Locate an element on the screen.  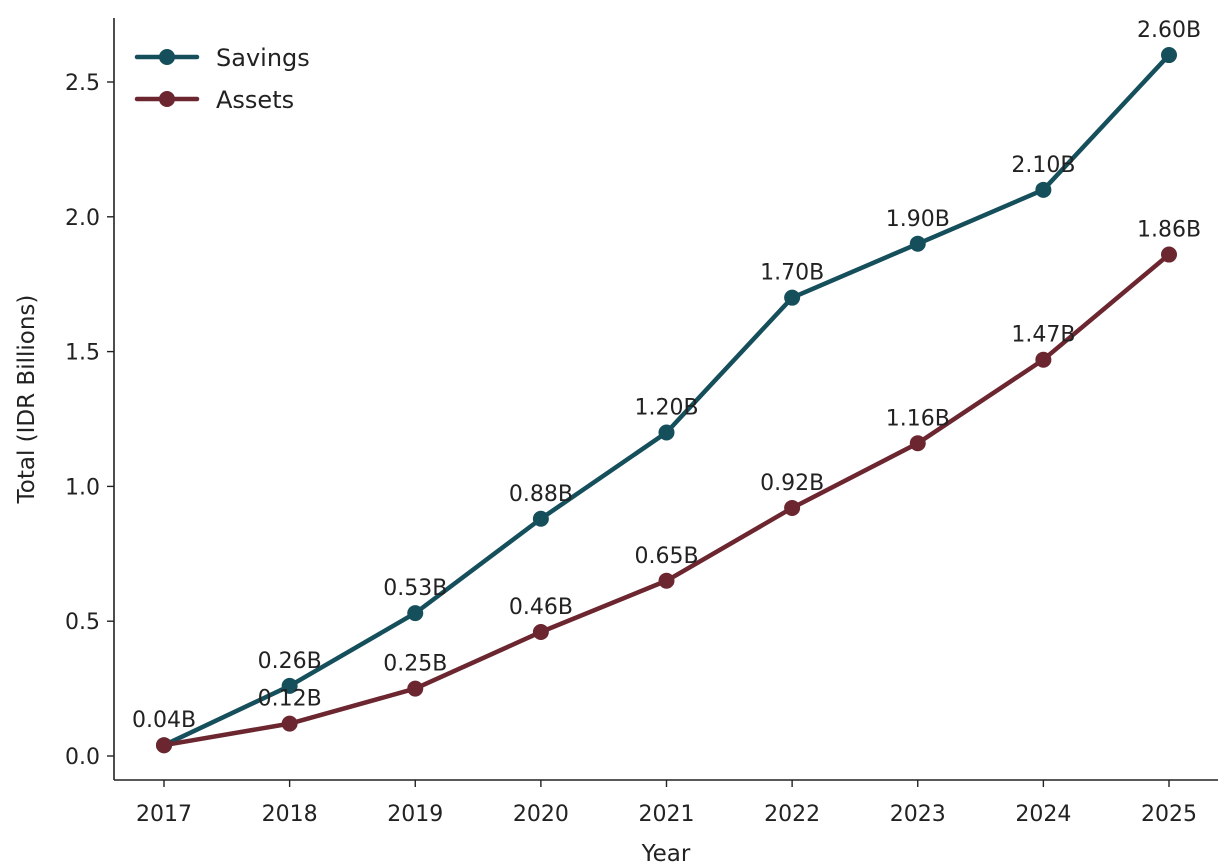
data-label-assets: 0.25B is located at coordinates (415, 664).